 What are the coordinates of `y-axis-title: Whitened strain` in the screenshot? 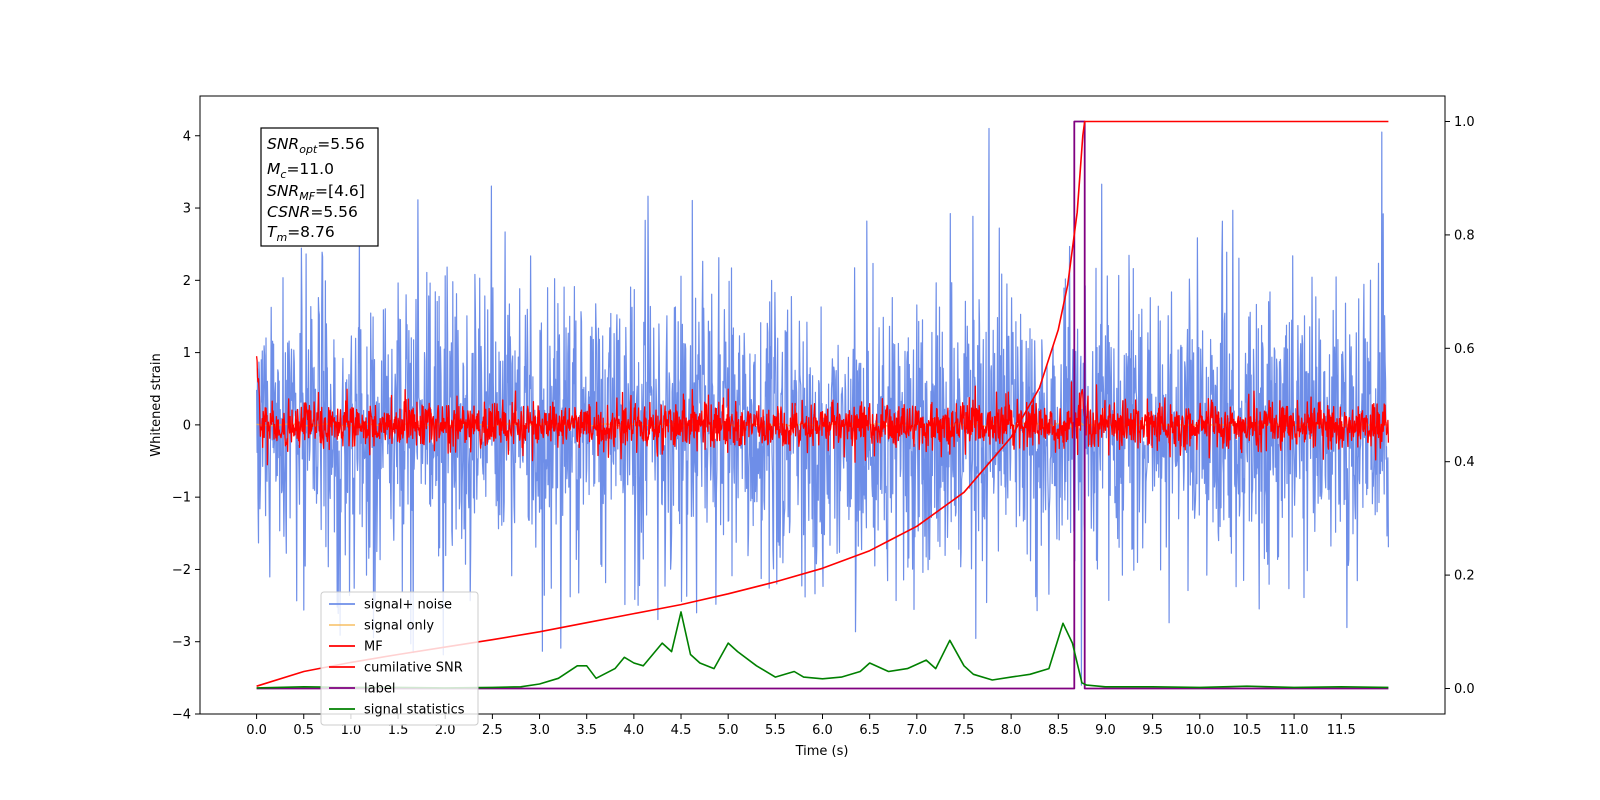 It's located at (156, 404).